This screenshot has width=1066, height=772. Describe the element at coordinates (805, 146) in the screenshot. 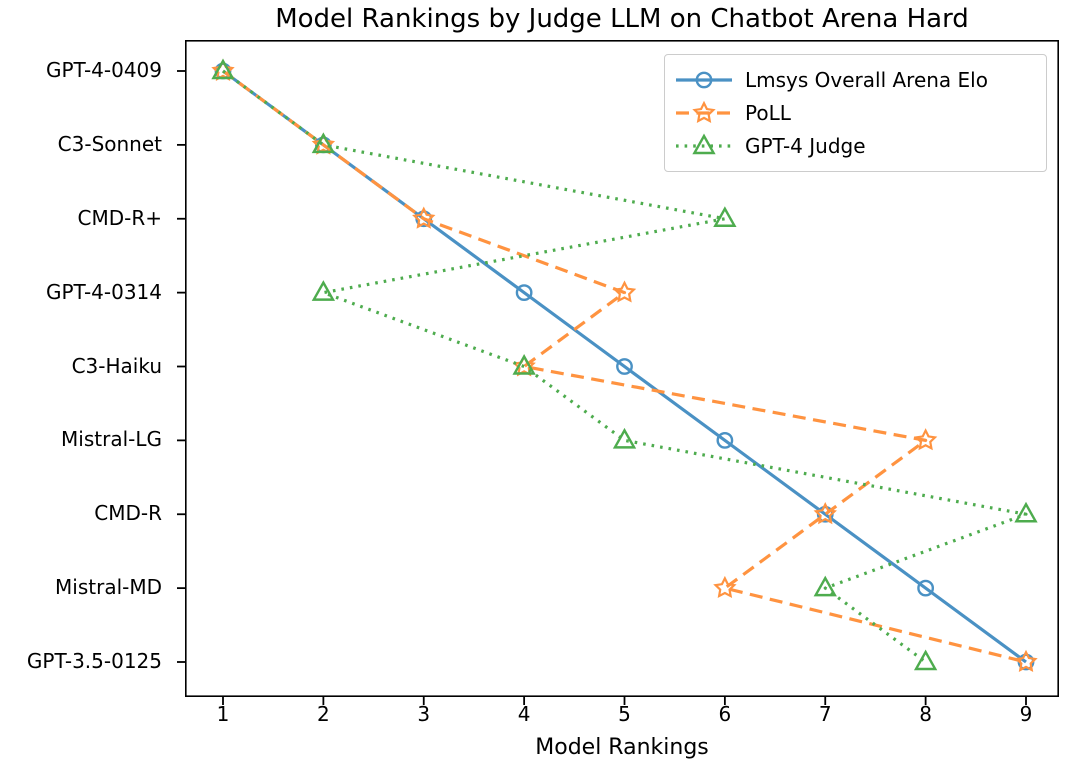

I see `legend-label: GPT-4 Judge` at that location.